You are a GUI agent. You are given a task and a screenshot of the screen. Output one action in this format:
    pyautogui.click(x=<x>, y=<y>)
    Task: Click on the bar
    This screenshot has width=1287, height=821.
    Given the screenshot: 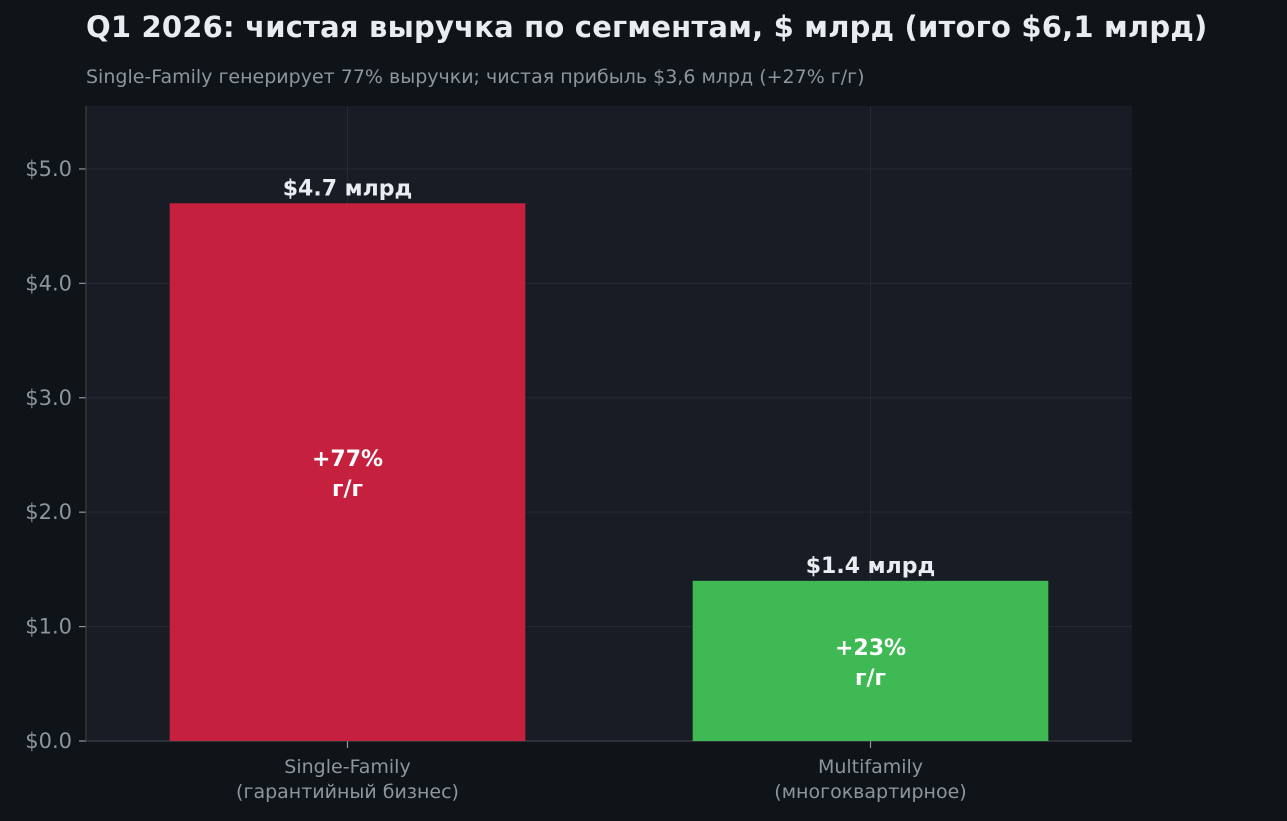 What is the action you would take?
    pyautogui.click(x=870, y=660)
    